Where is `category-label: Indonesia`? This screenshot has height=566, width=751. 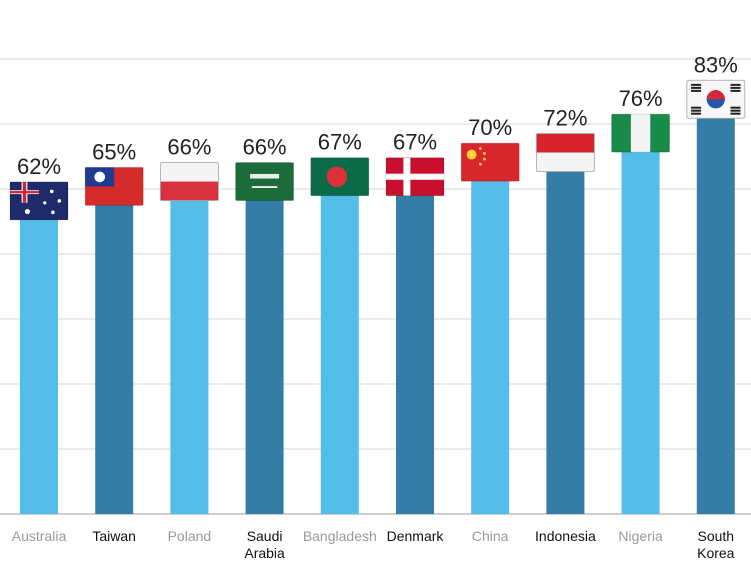
category-label: Indonesia is located at coordinates (565, 536).